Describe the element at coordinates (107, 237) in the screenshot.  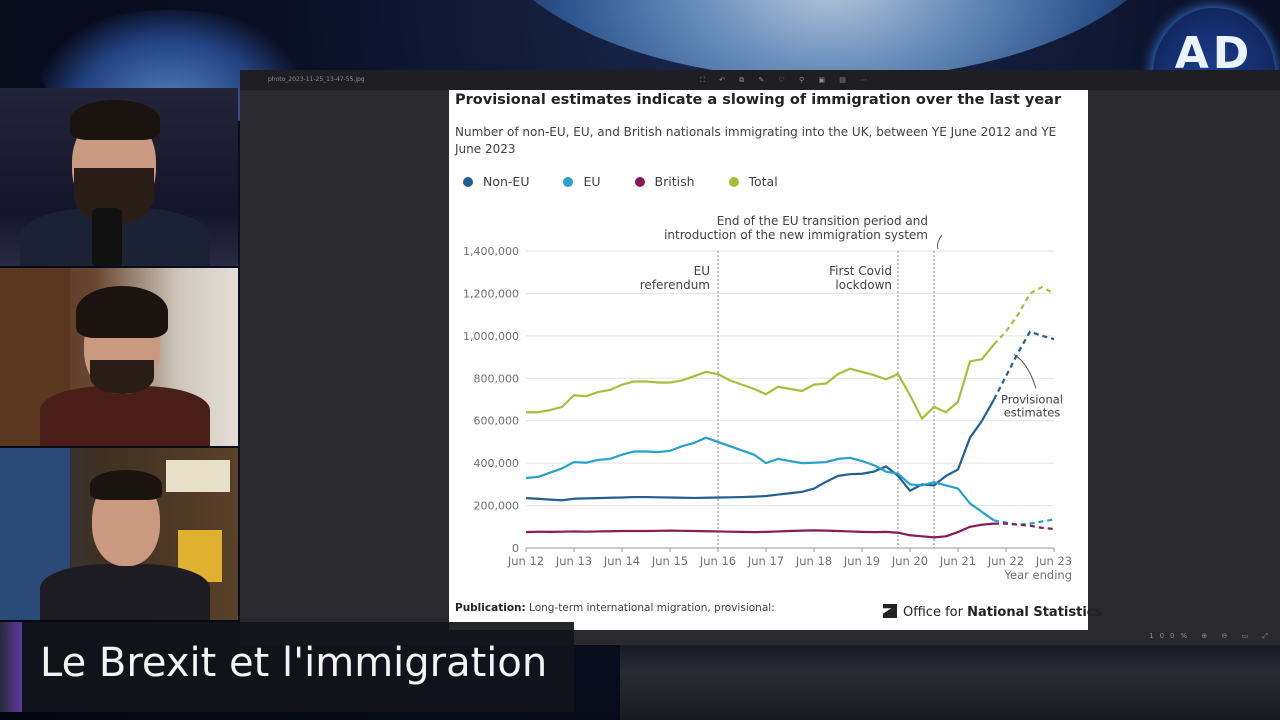
I see `microphone` at that location.